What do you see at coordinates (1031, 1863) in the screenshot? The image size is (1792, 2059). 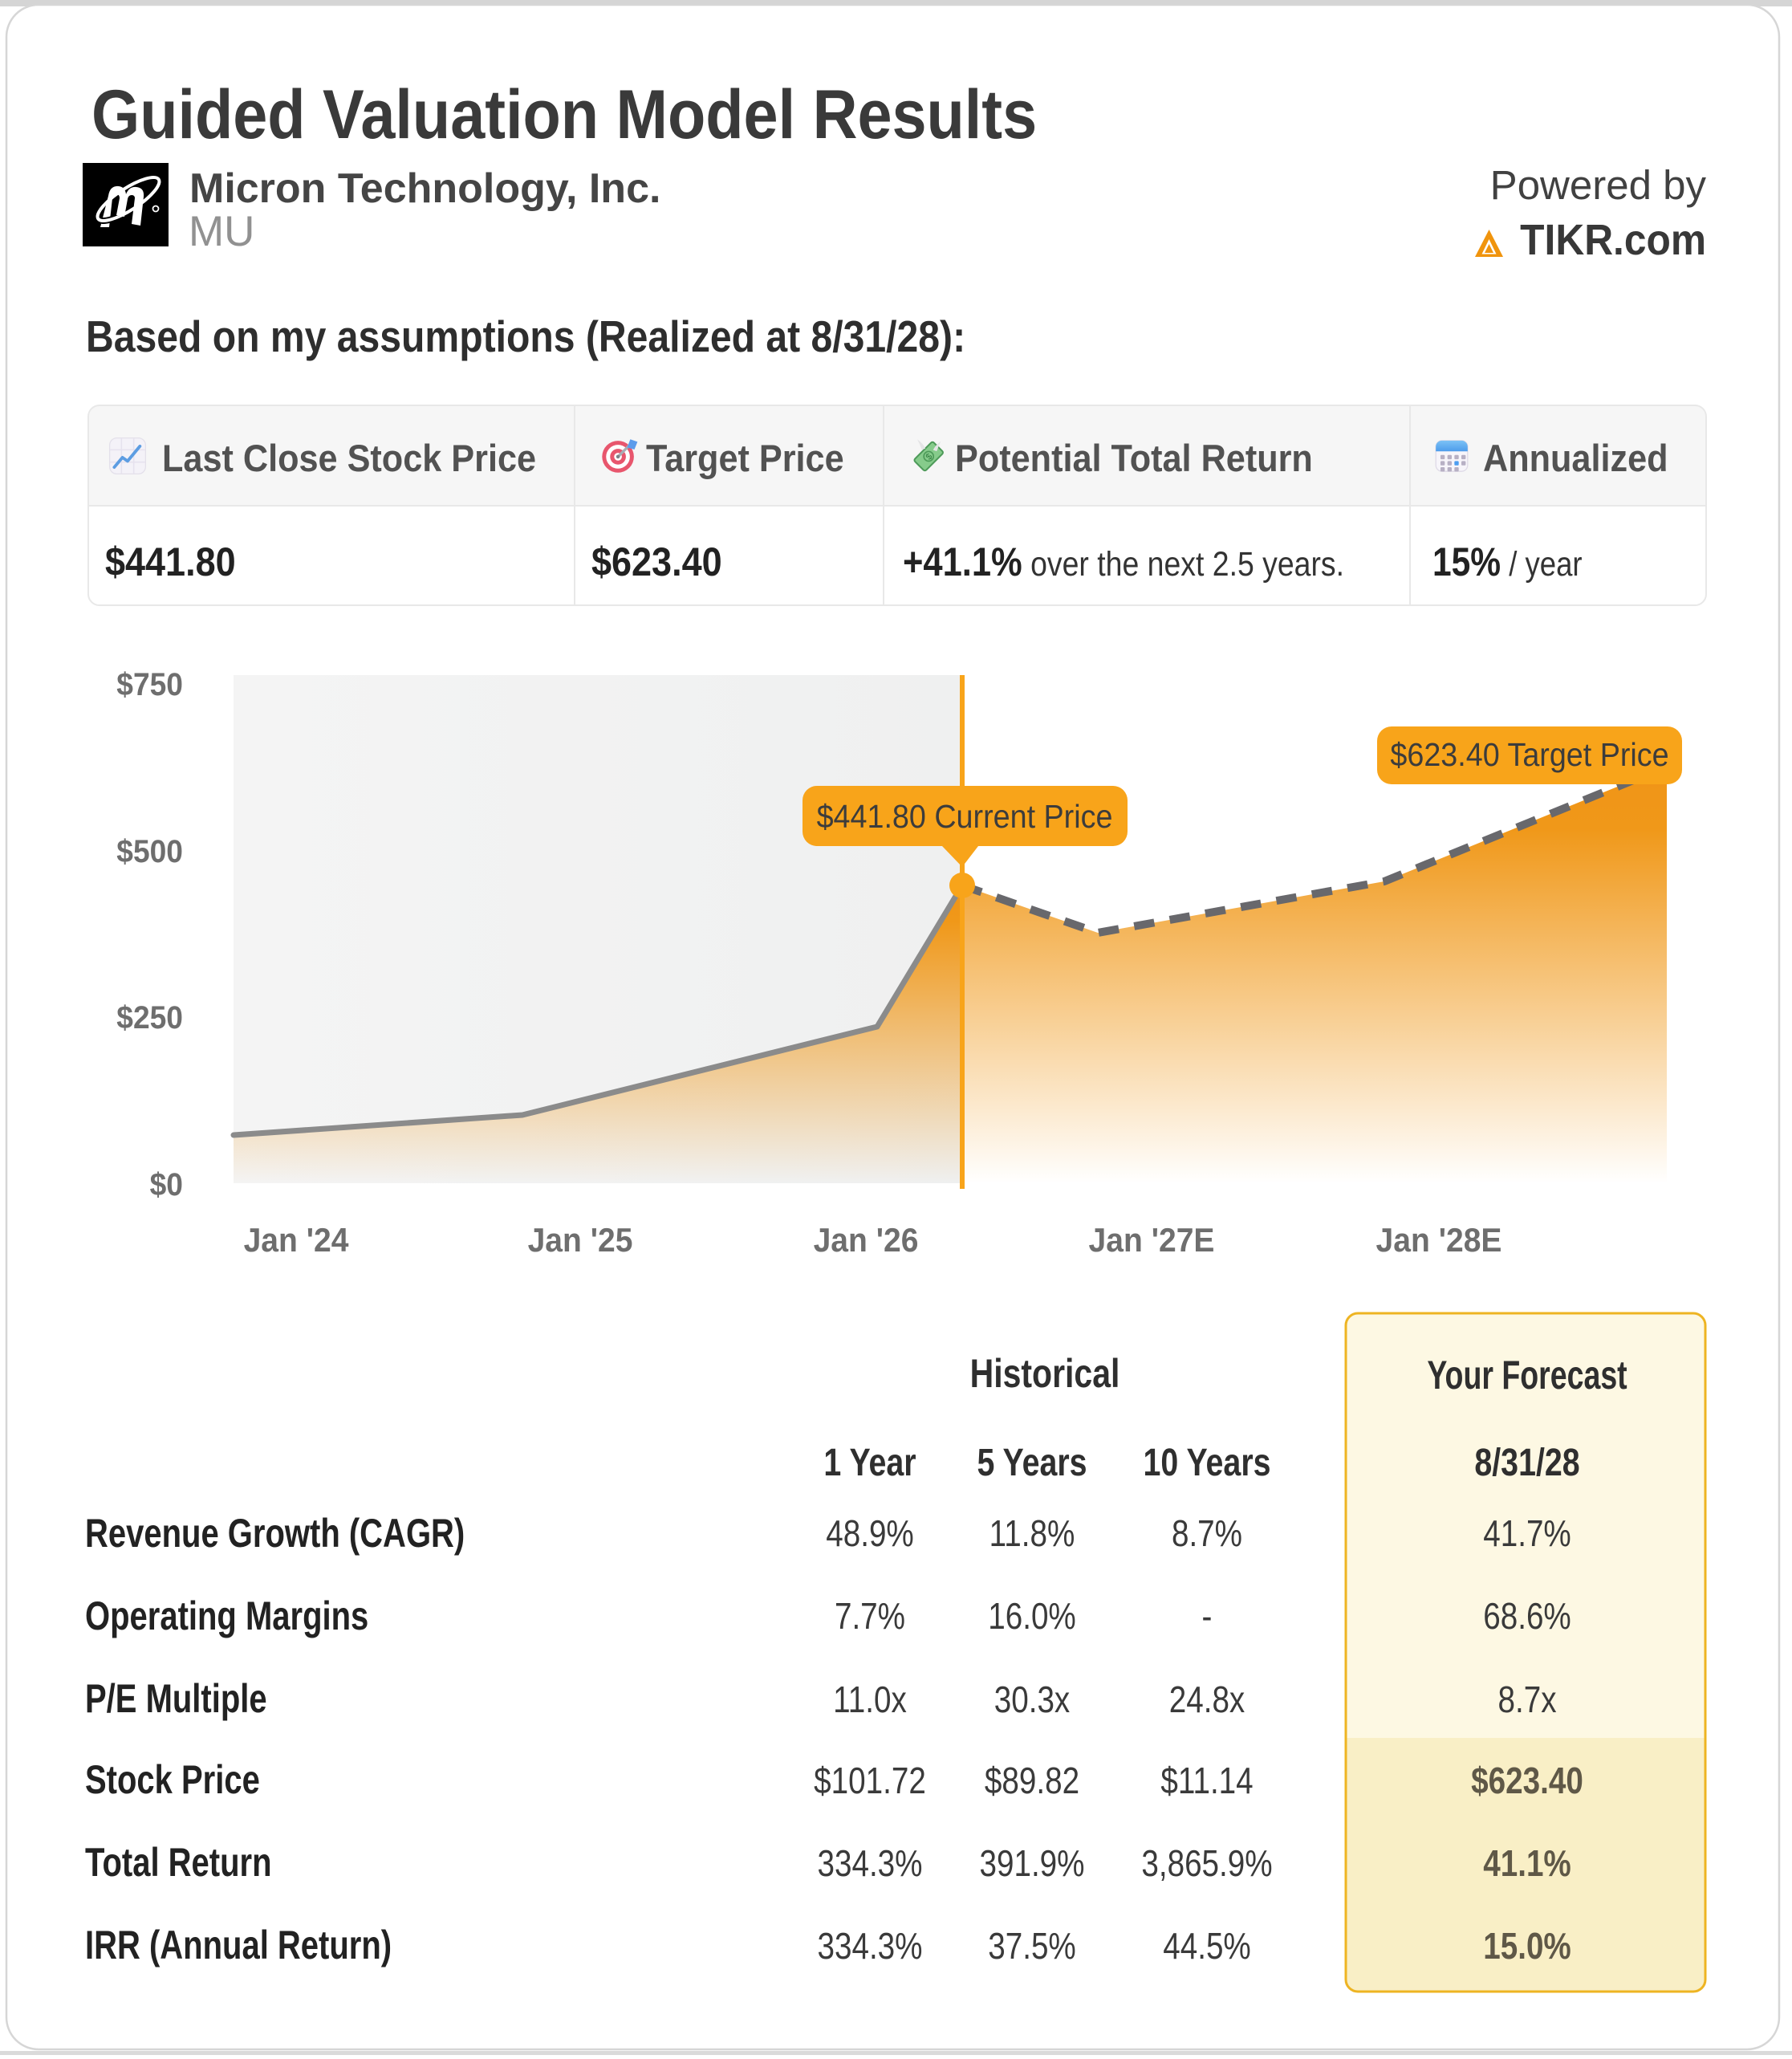 I see `svg-text: 391.9%` at bounding box center [1031, 1863].